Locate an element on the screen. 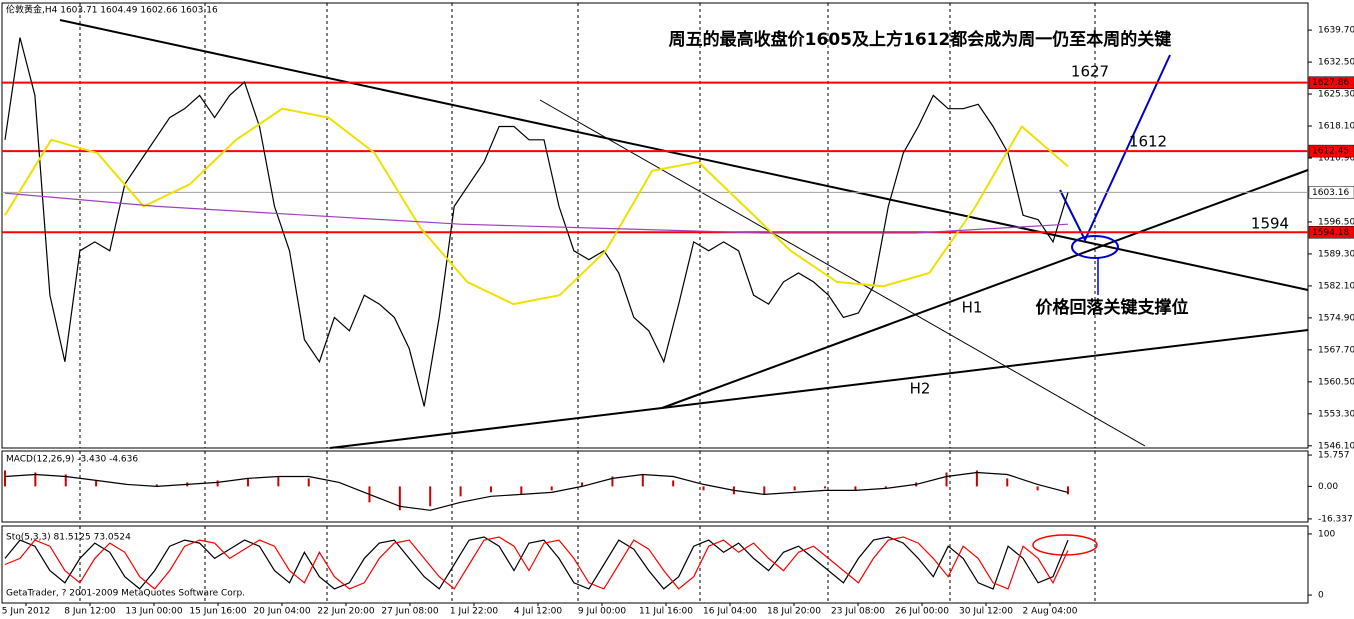 The image size is (1354, 619). x-tick-label: 4 Jul 12:00 is located at coordinates (538, 612).